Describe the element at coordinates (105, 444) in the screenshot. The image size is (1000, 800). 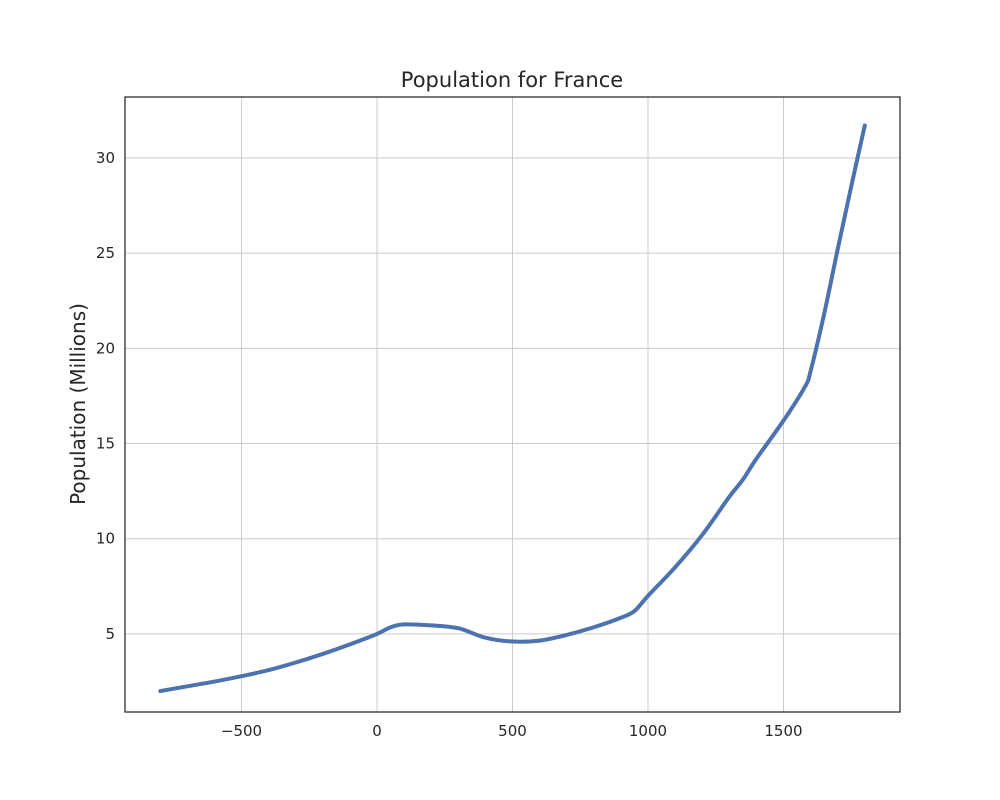
I see `y-tick-label: 15` at that location.